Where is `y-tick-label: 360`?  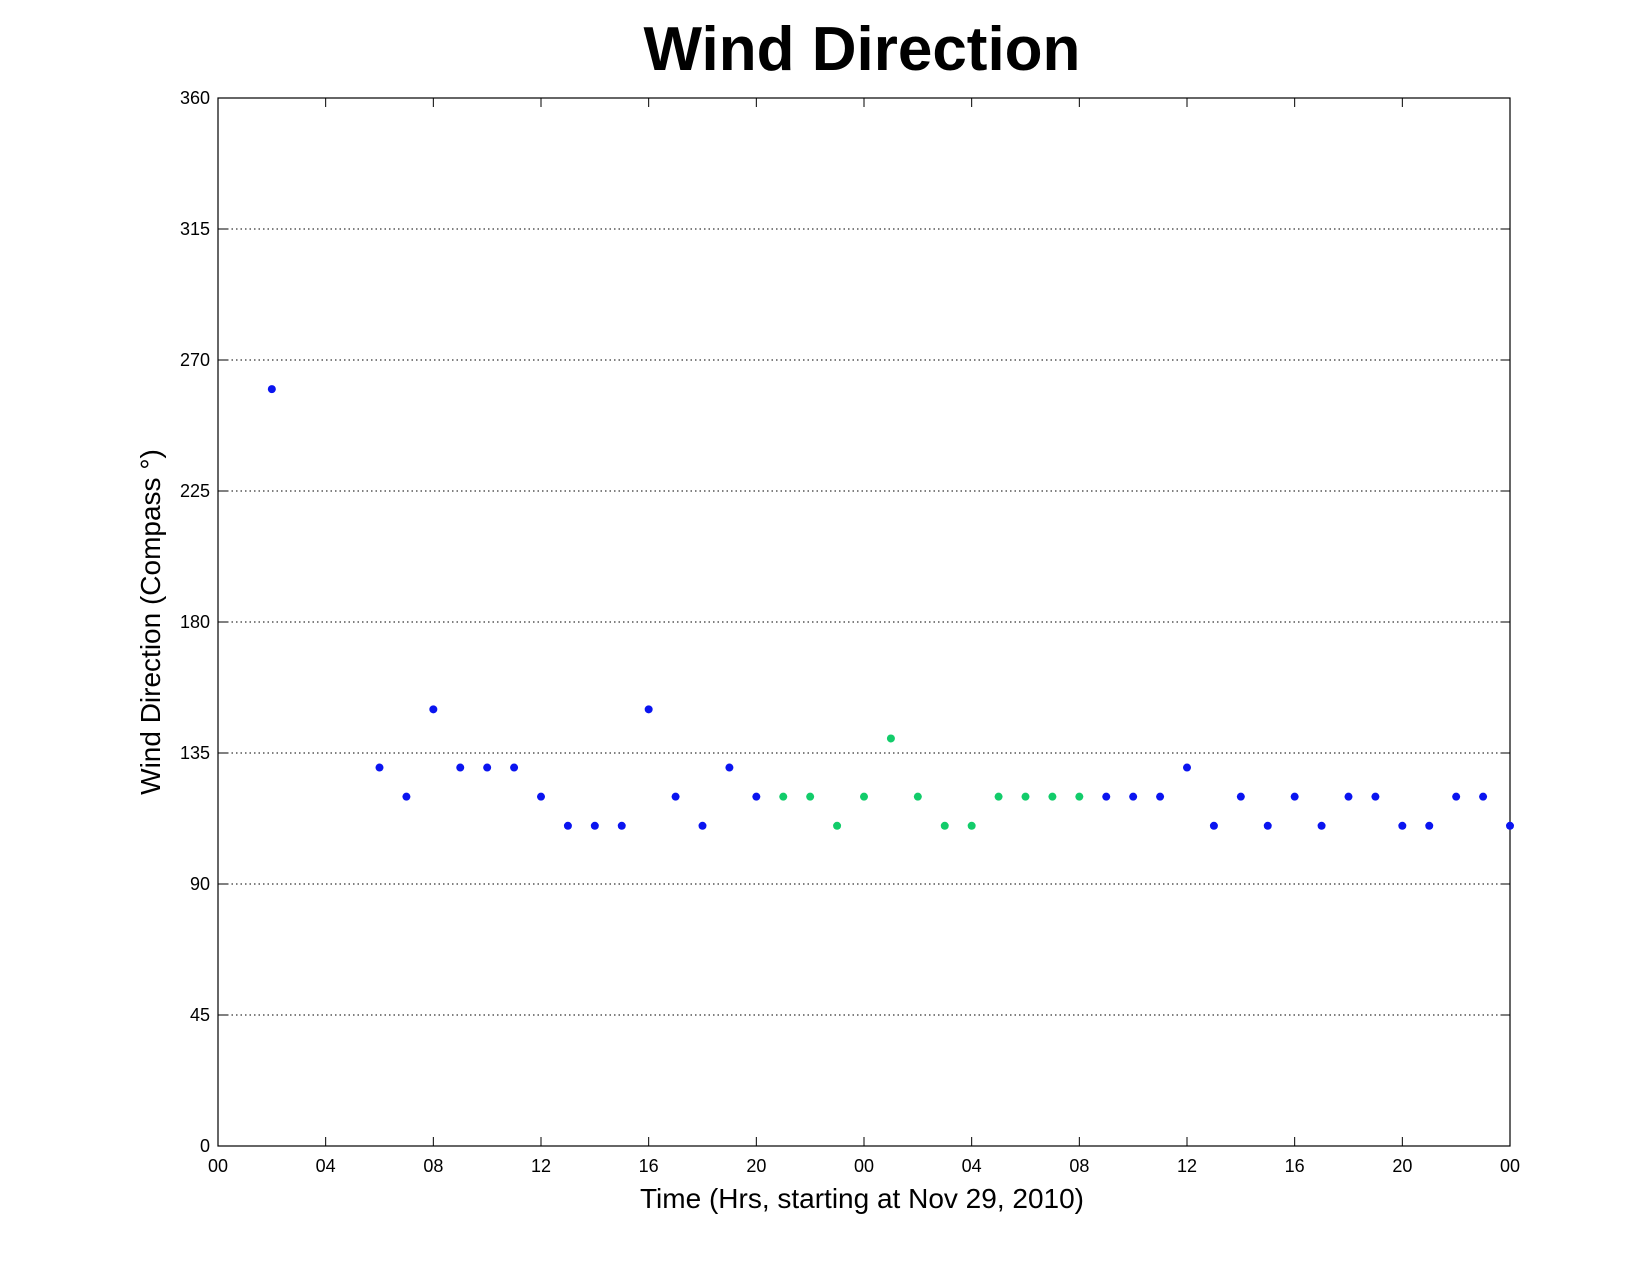 y-tick-label: 360 is located at coordinates (195, 98).